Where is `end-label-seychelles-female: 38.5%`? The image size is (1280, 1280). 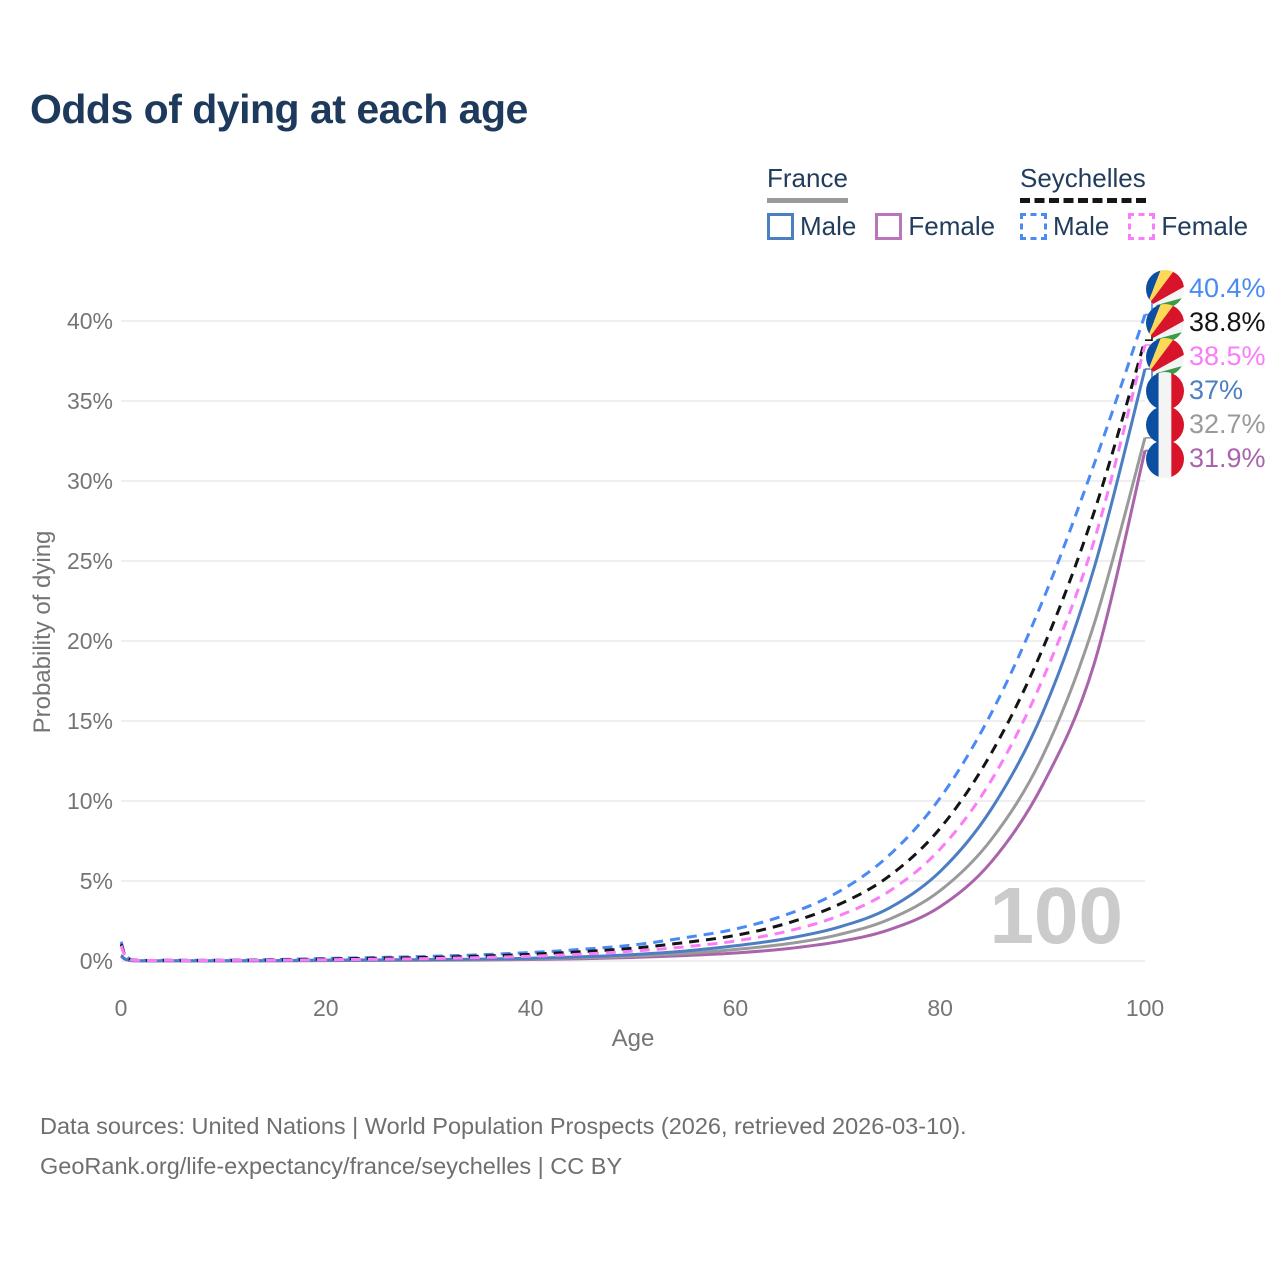 end-label-seychelles-female: 38.5% is located at coordinates (1206, 356).